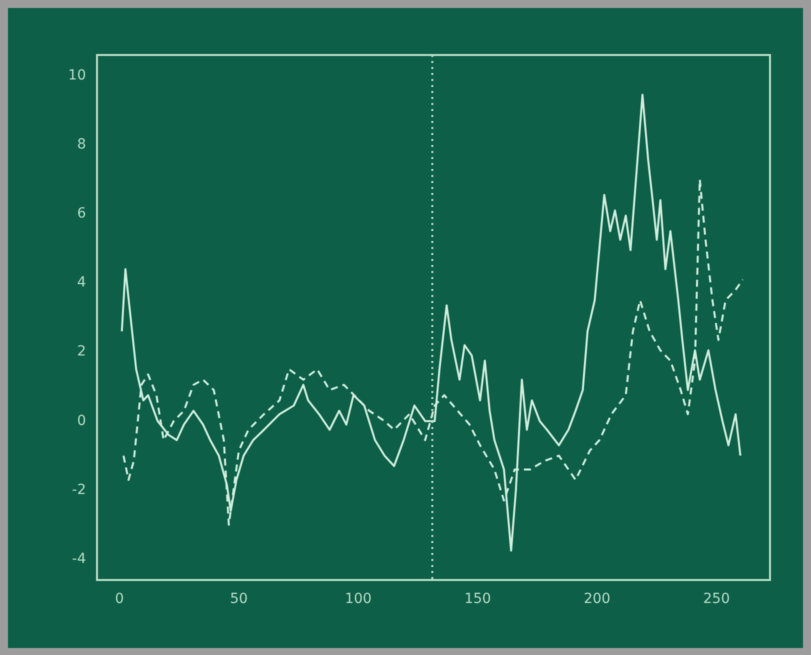  What do you see at coordinates (478, 599) in the screenshot?
I see `x-tick-label: 150` at bounding box center [478, 599].